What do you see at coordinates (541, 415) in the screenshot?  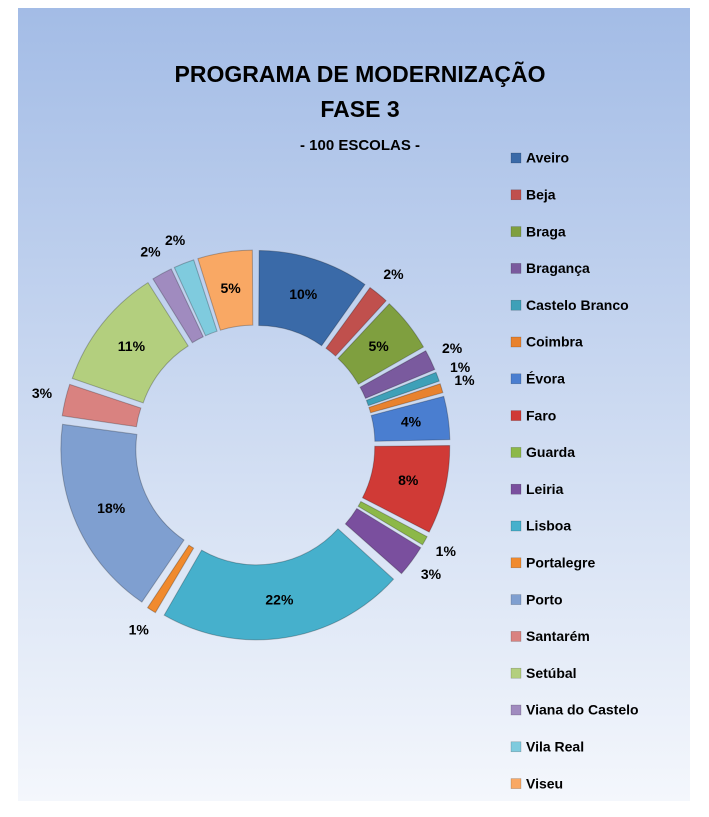 I see `legend-label: Faro` at bounding box center [541, 415].